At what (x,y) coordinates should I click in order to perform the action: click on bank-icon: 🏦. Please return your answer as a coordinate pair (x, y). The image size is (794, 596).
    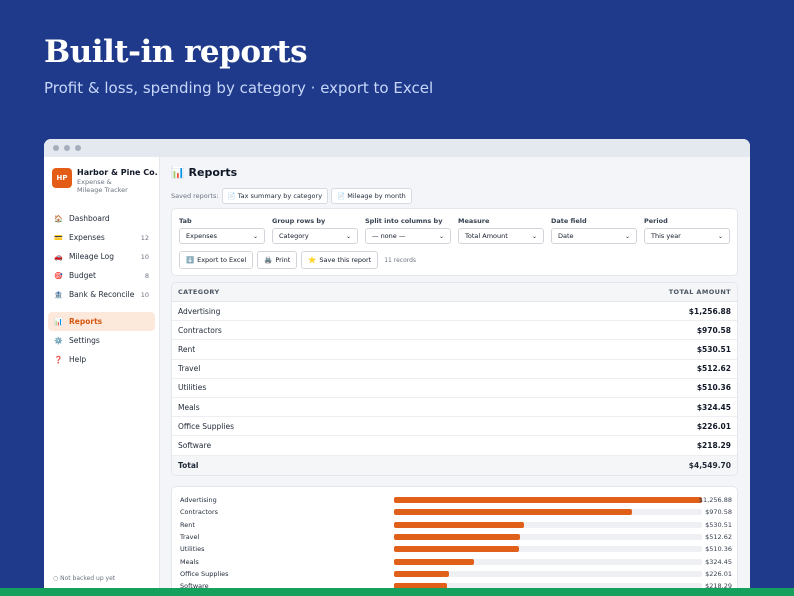
    Looking at the image, I should click on (58, 294).